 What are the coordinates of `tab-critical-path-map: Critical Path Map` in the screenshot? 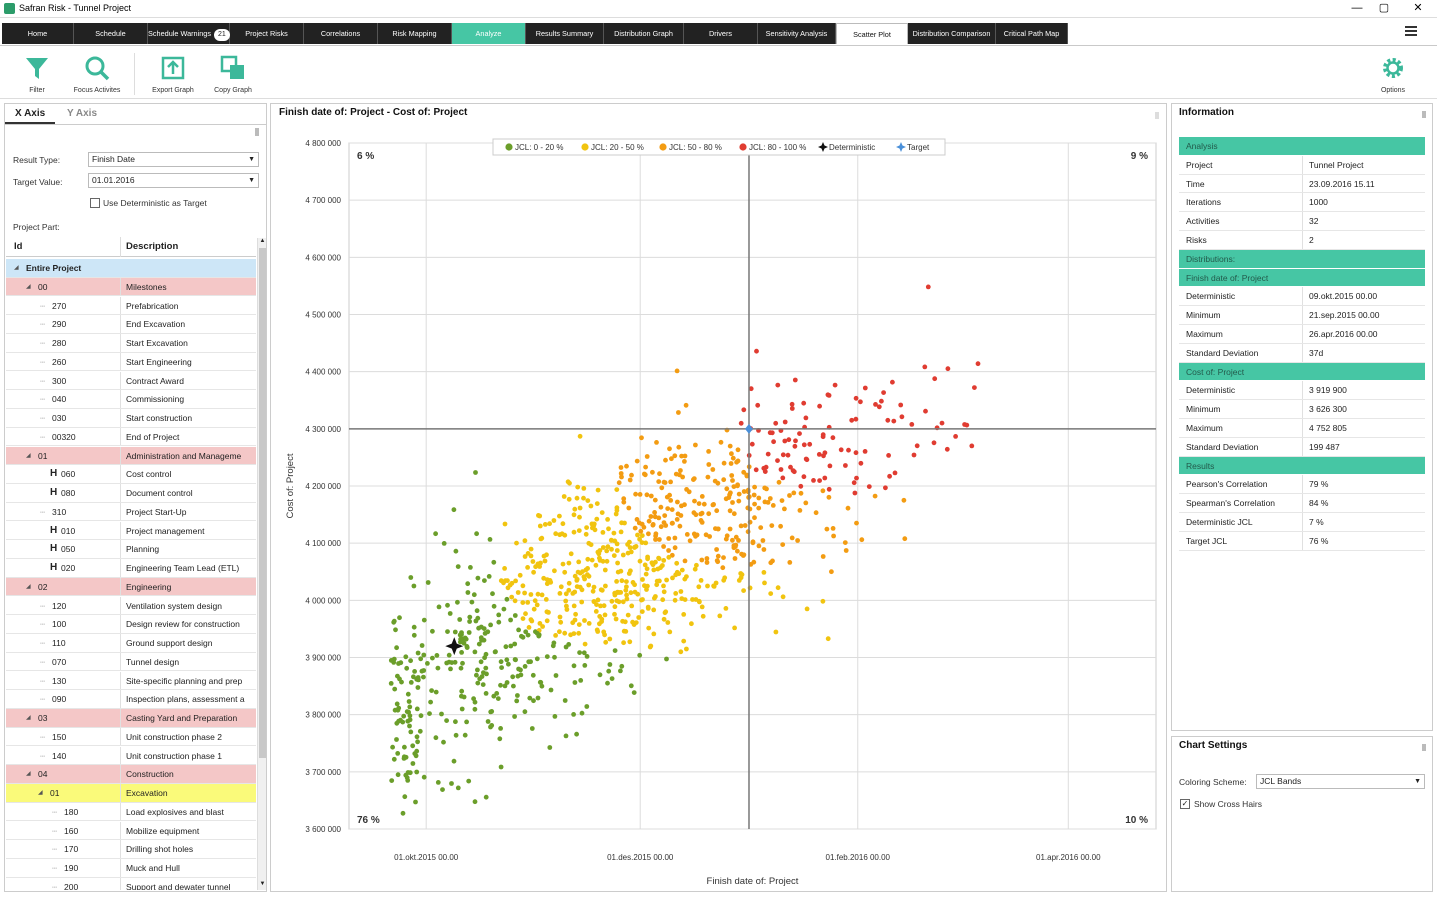 It's located at (1032, 33).